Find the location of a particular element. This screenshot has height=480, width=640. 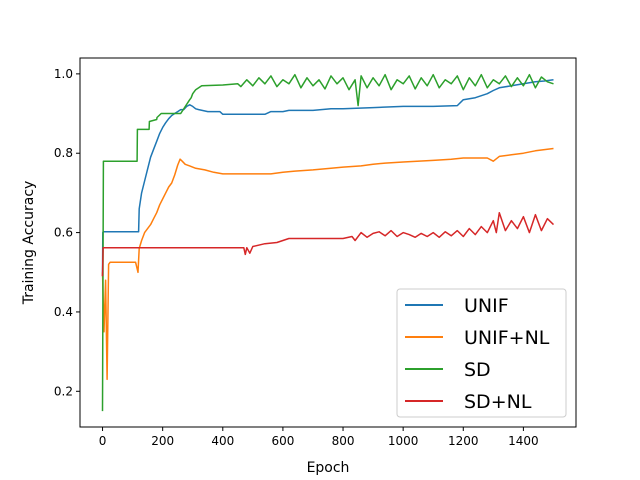

y-tick-label: 0.8 is located at coordinates (63, 153).